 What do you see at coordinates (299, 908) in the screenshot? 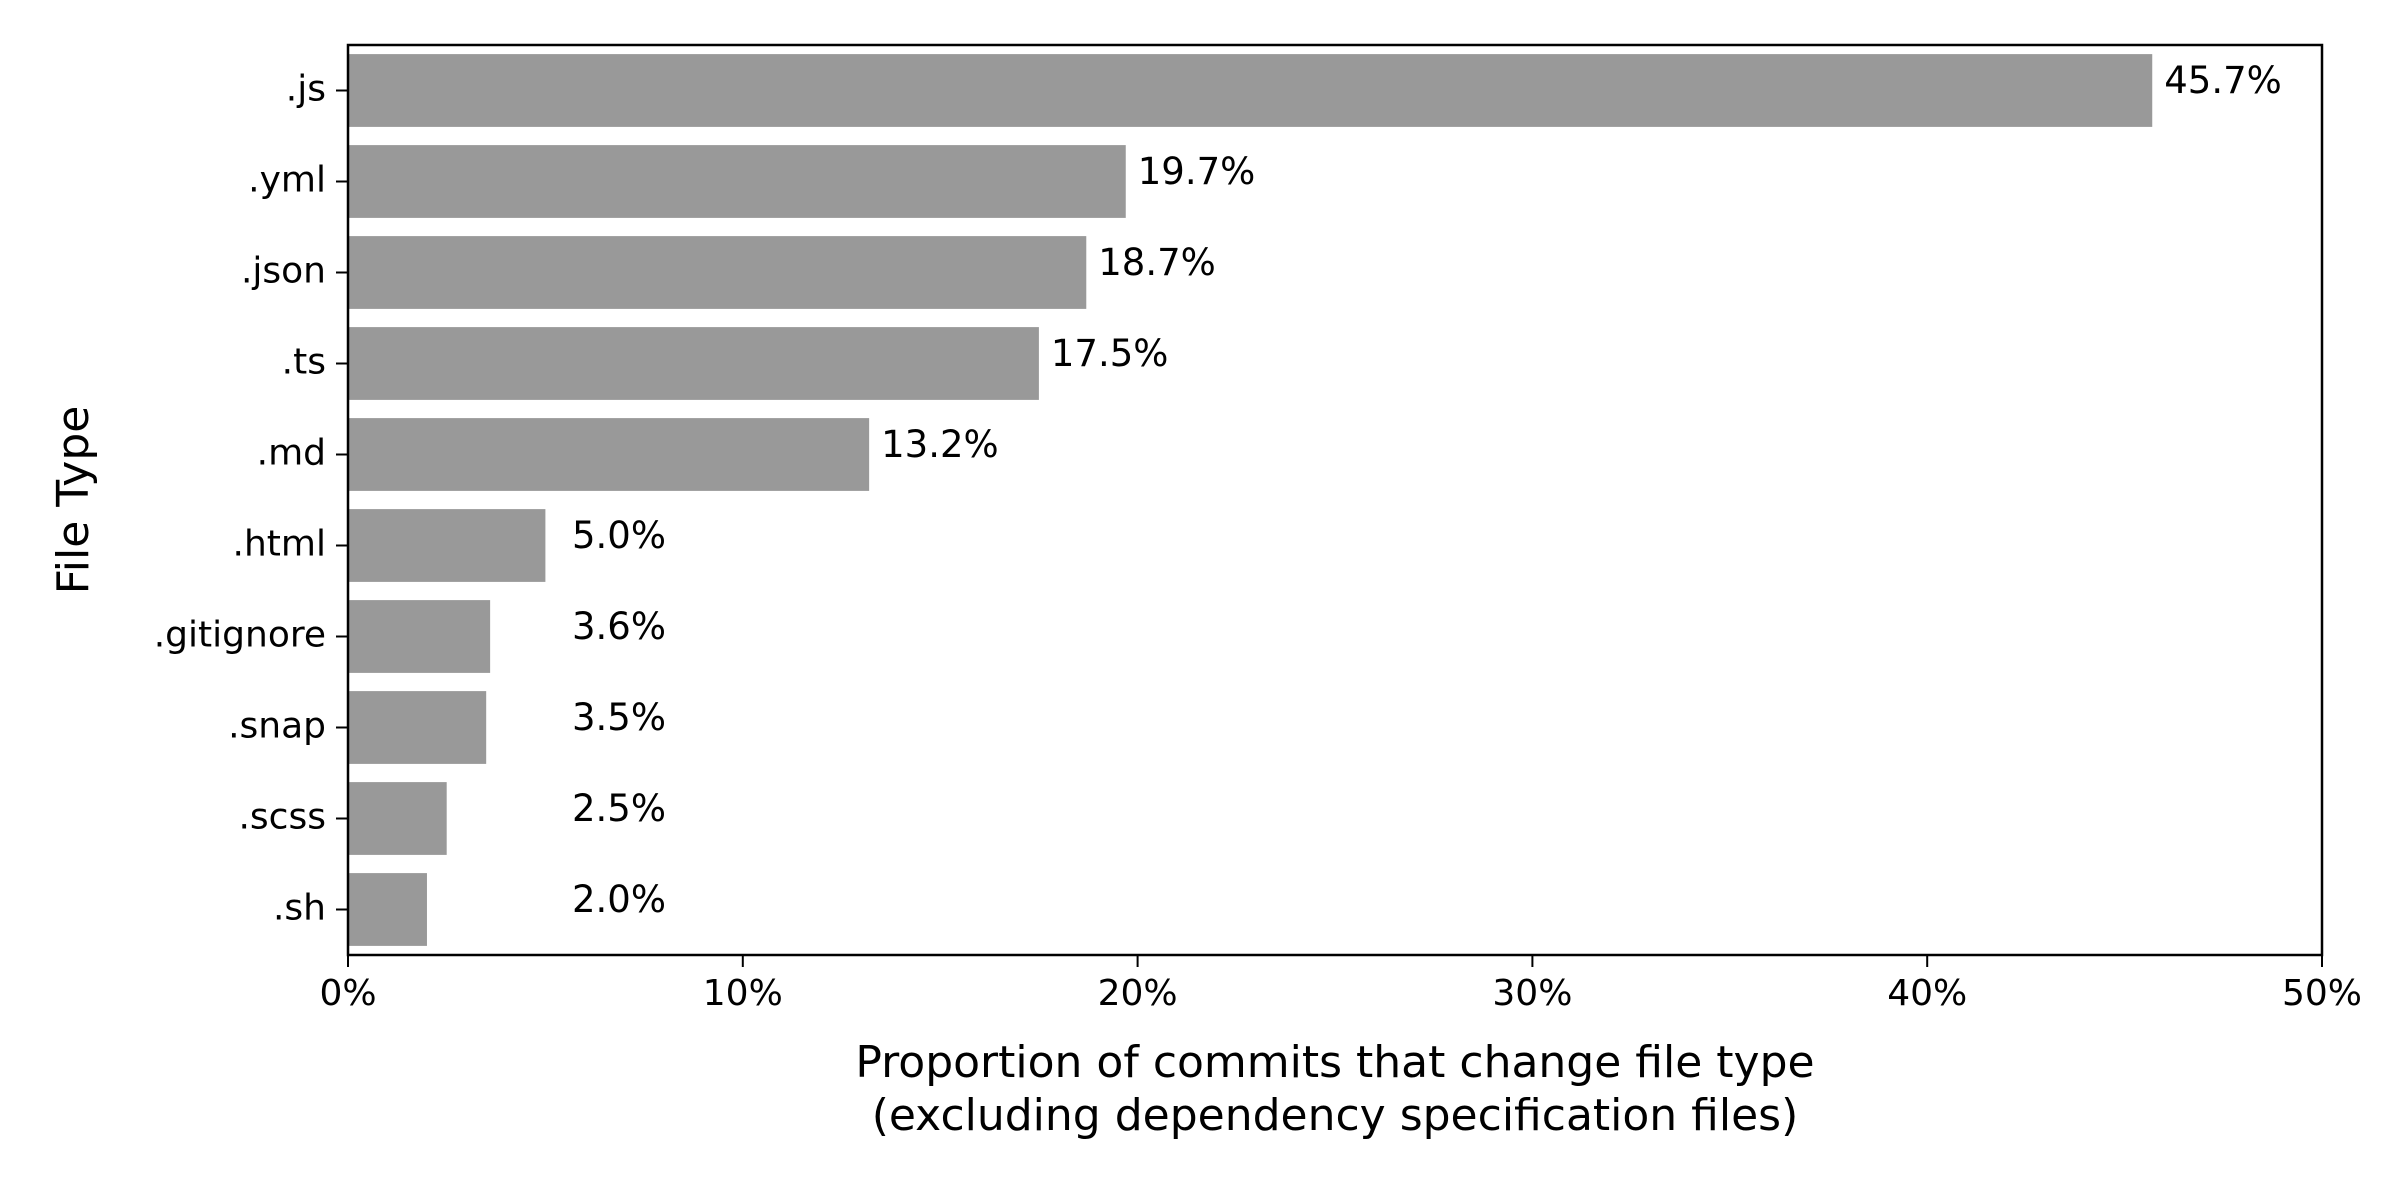
I see `y-tick-label: .sh` at bounding box center [299, 908].